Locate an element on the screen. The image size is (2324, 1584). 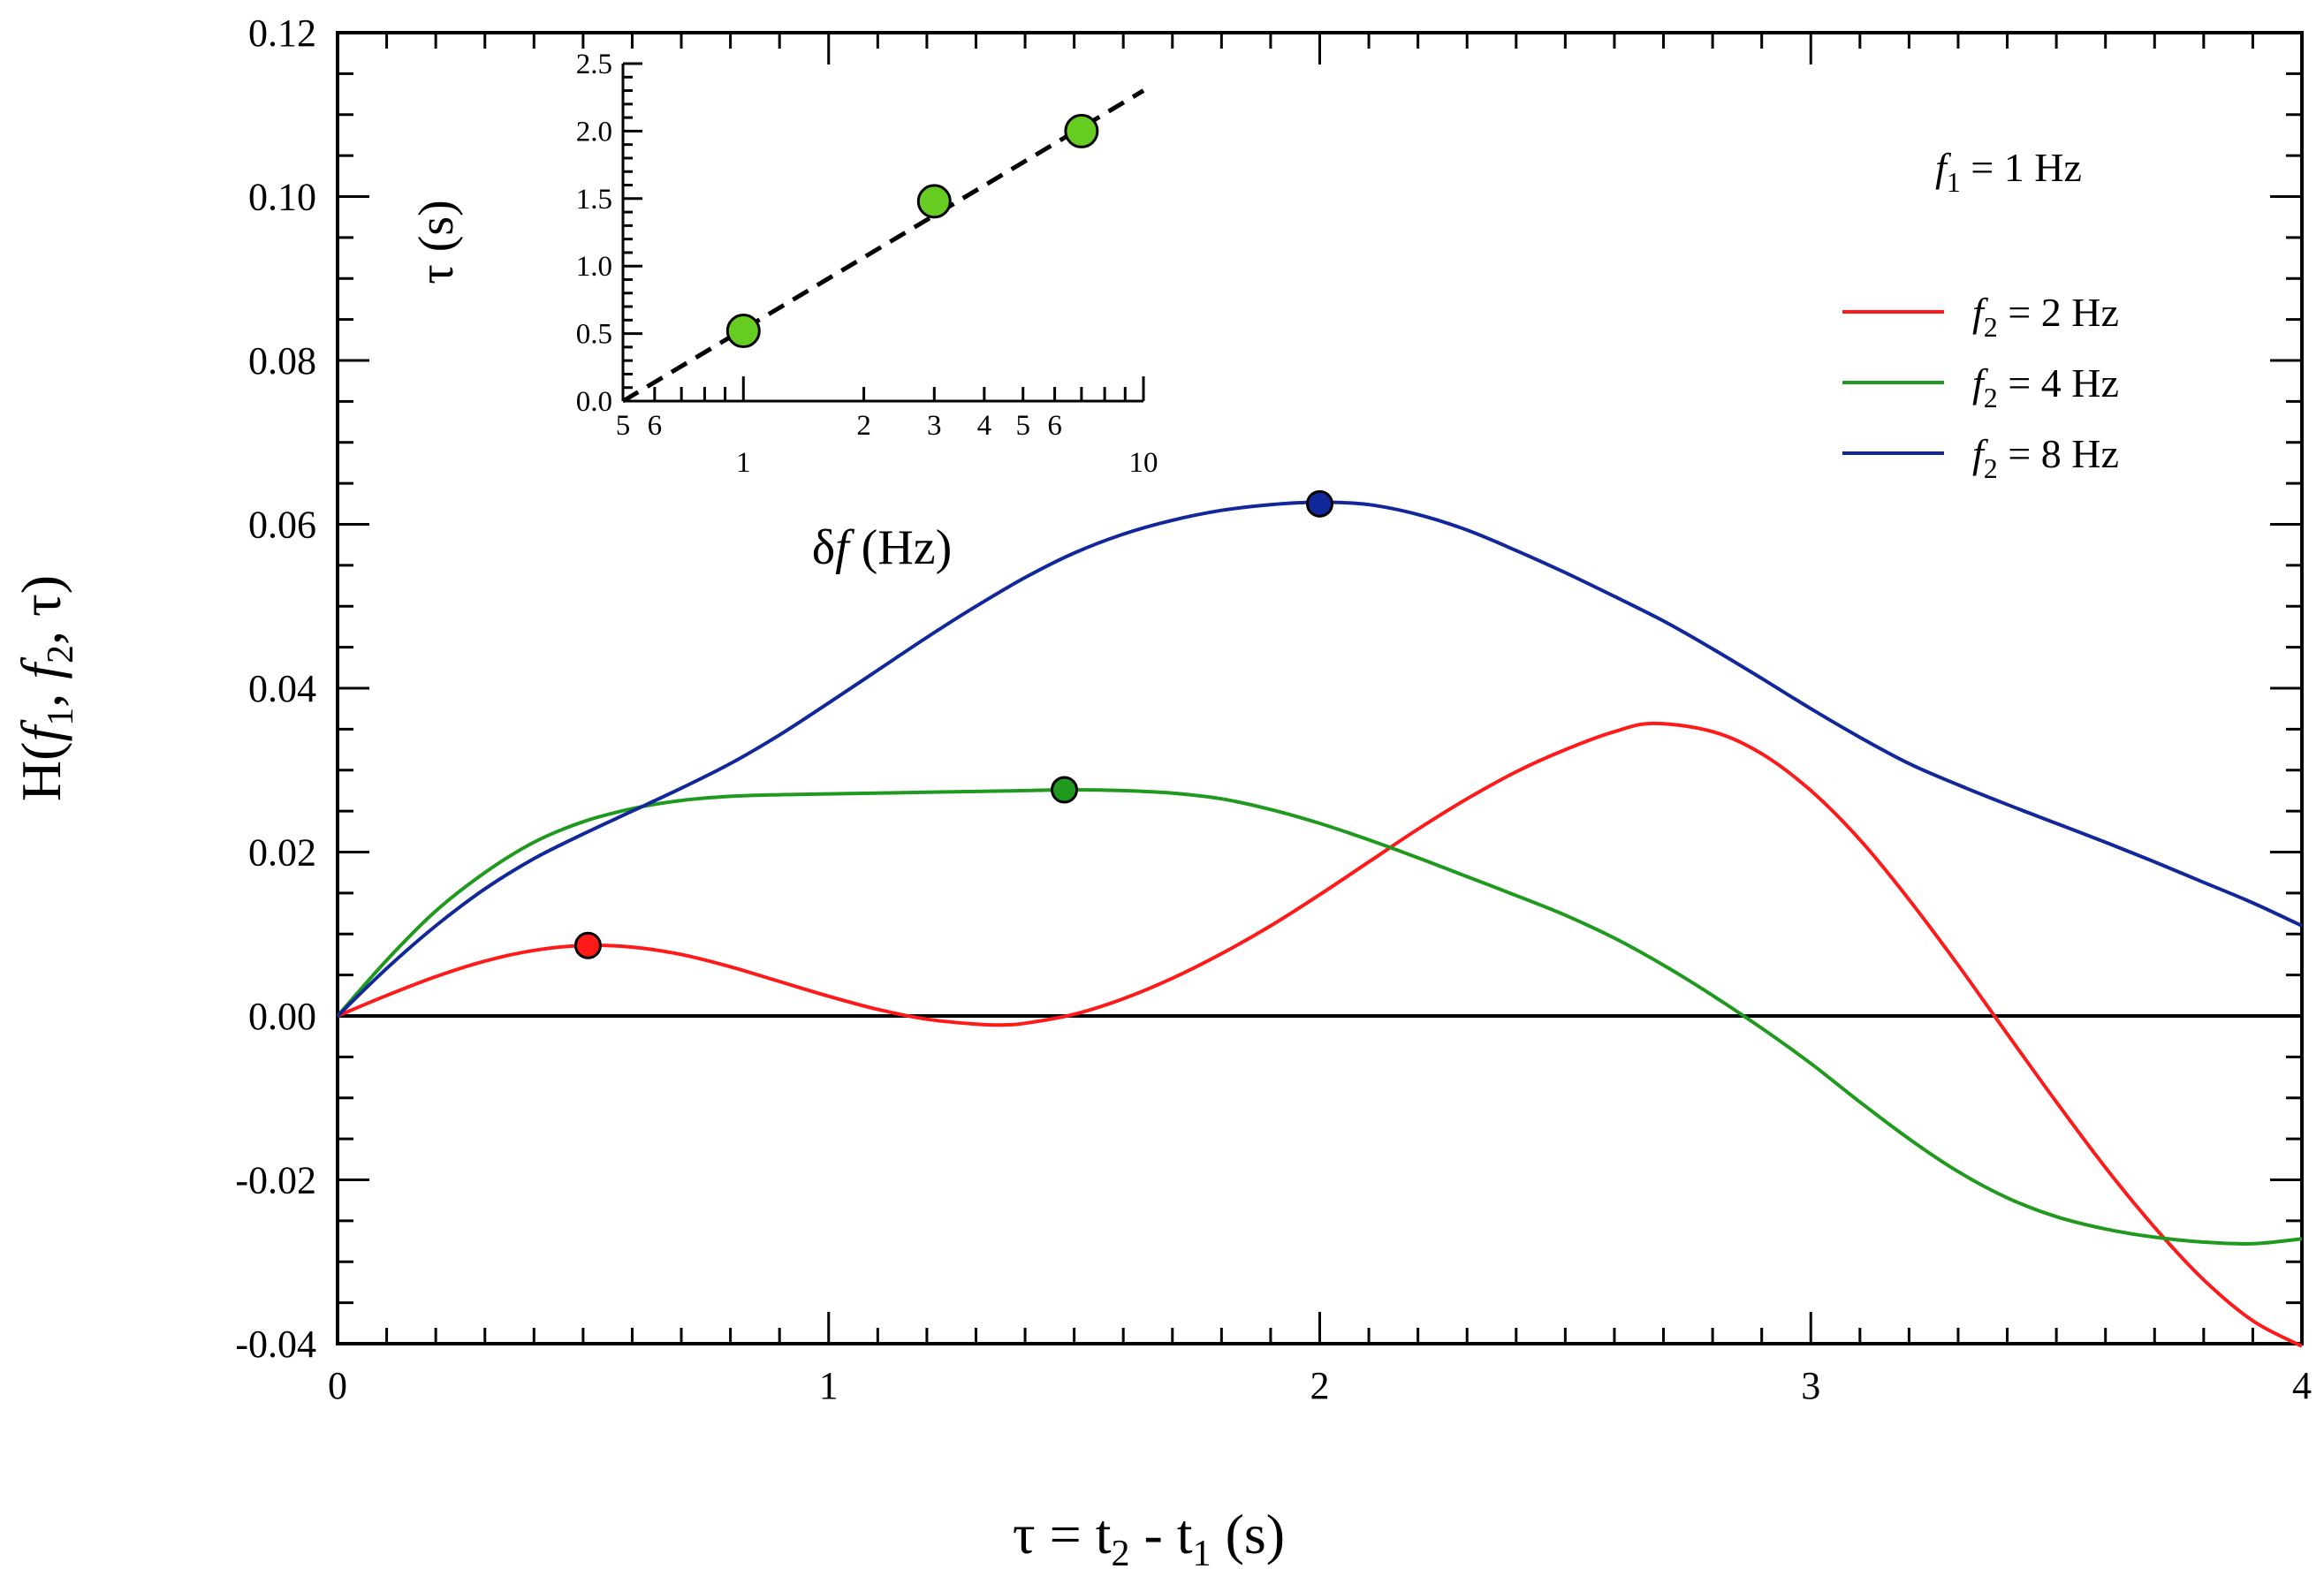
inset-y-tick-label: 1.5 is located at coordinates (594, 200).